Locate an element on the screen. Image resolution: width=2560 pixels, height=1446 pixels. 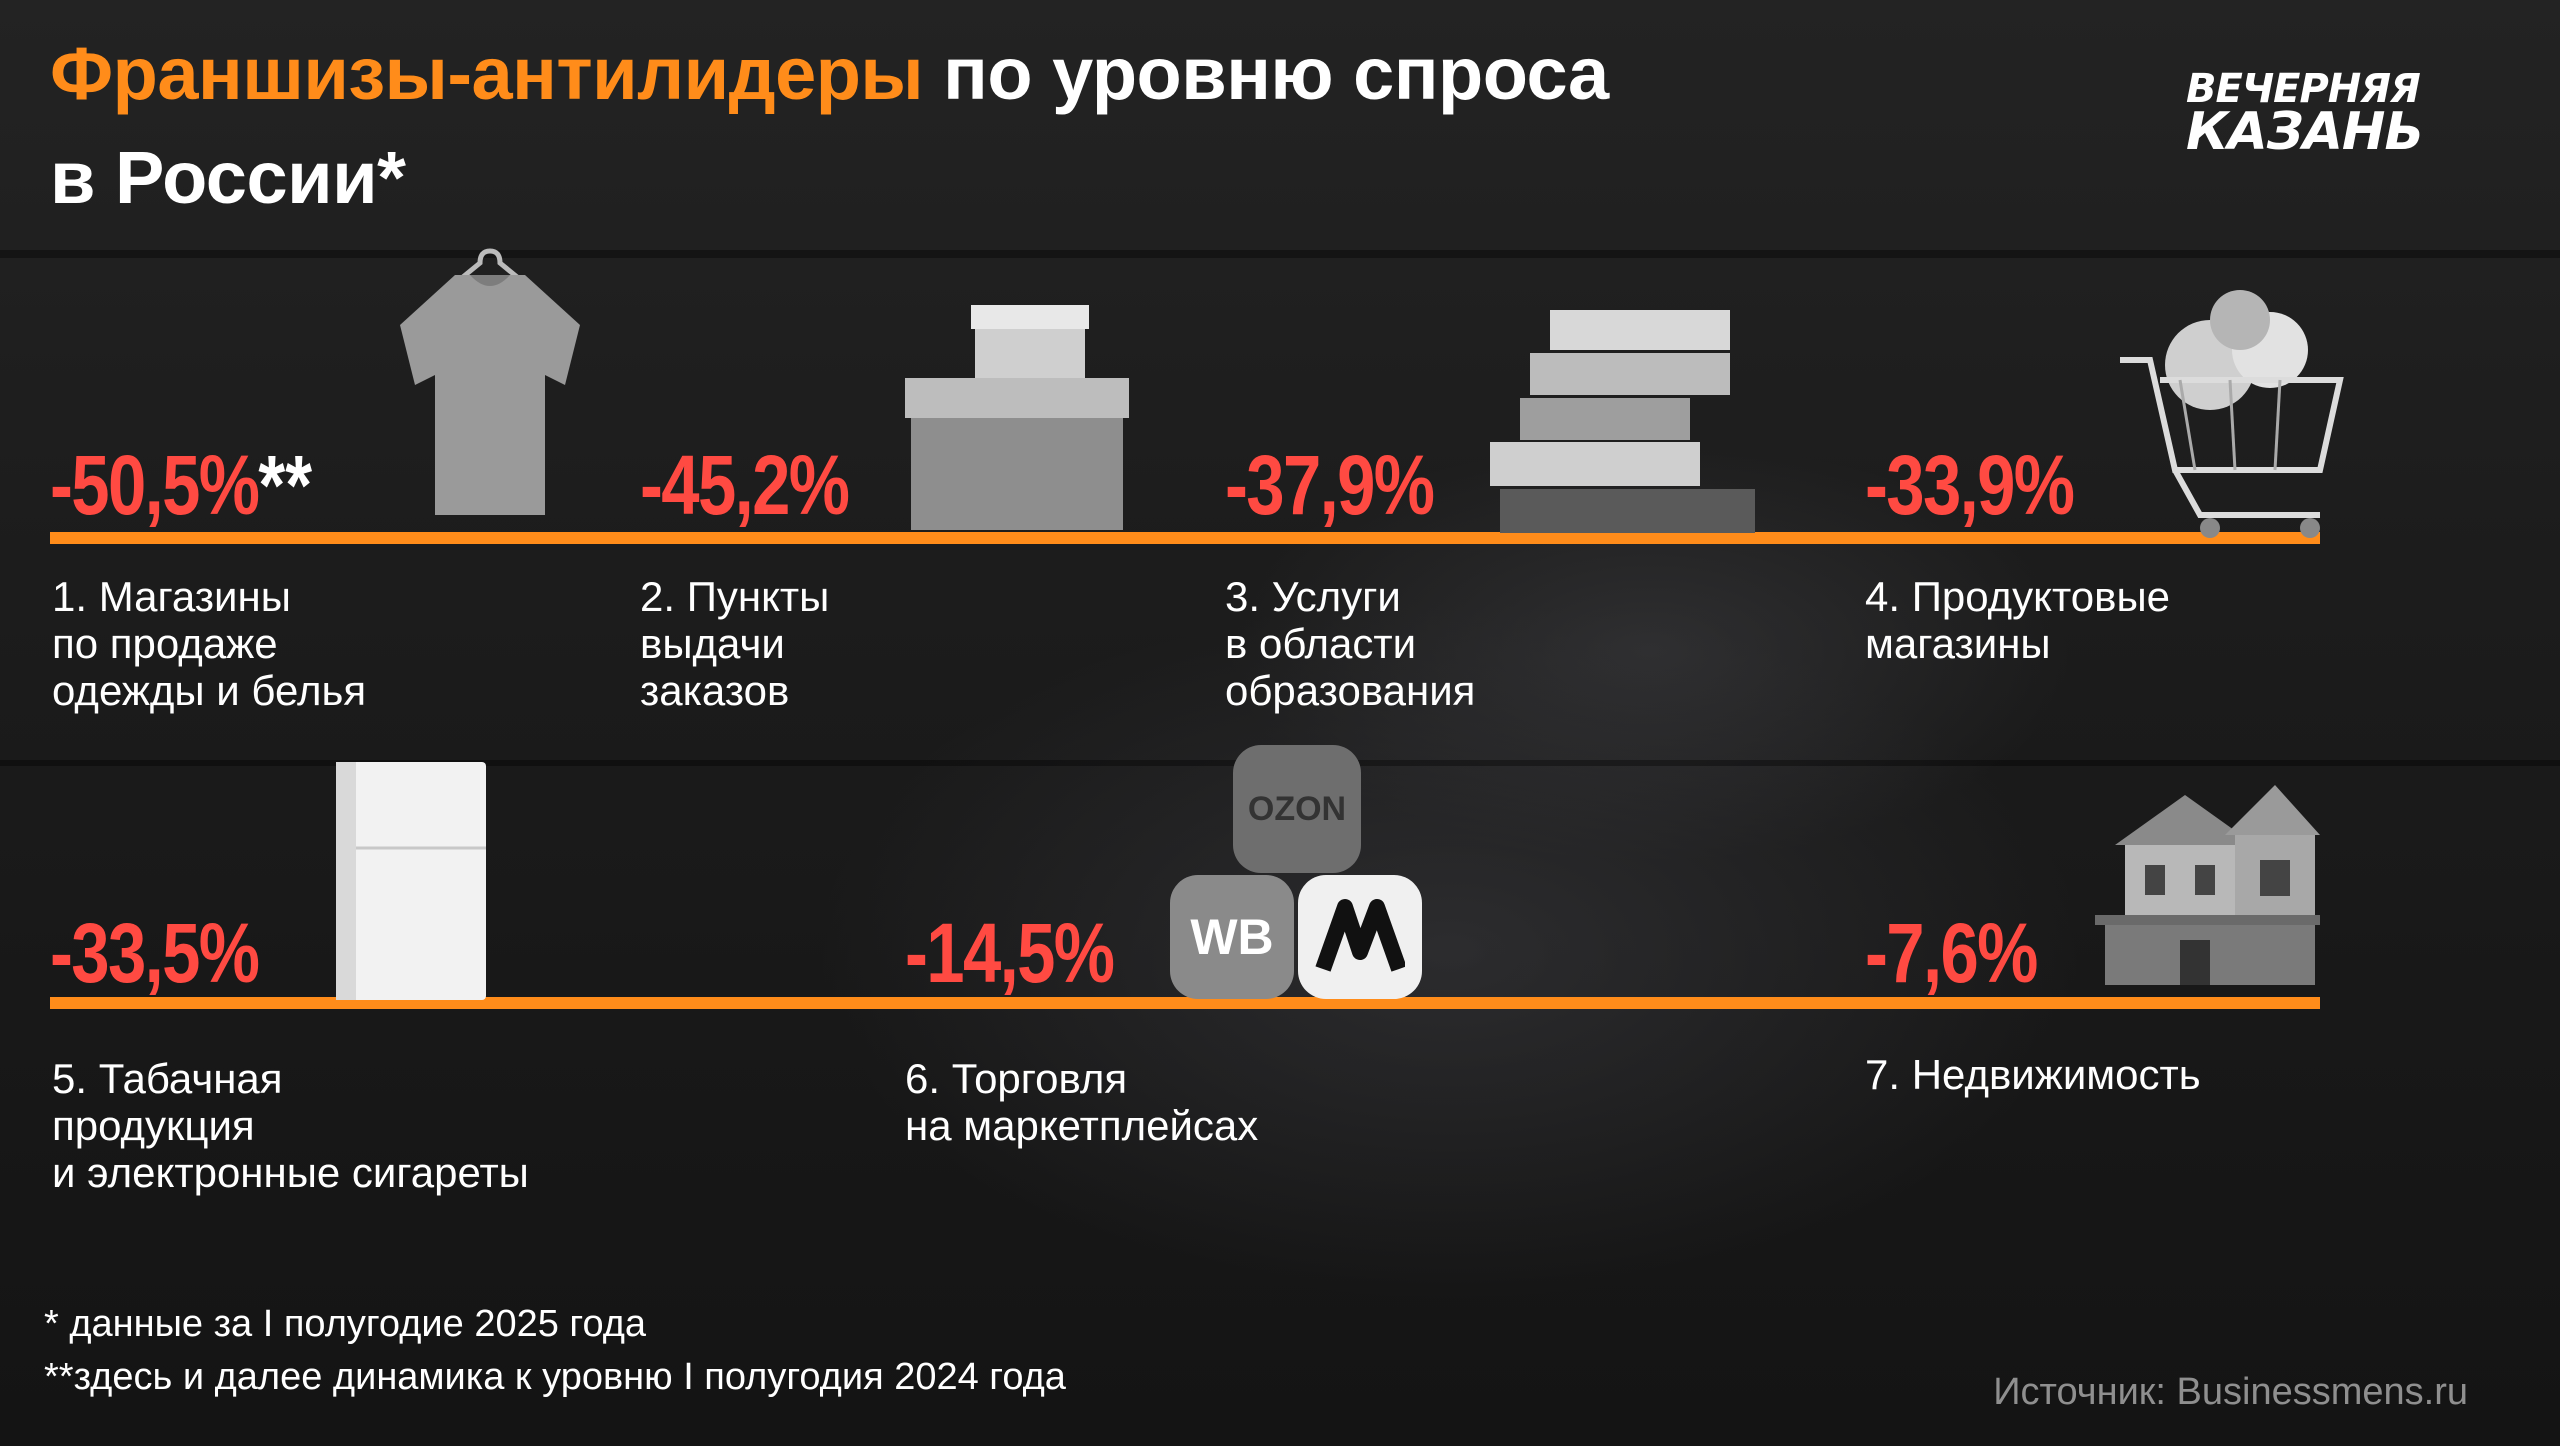
books-icon is located at coordinates (1622, 421).